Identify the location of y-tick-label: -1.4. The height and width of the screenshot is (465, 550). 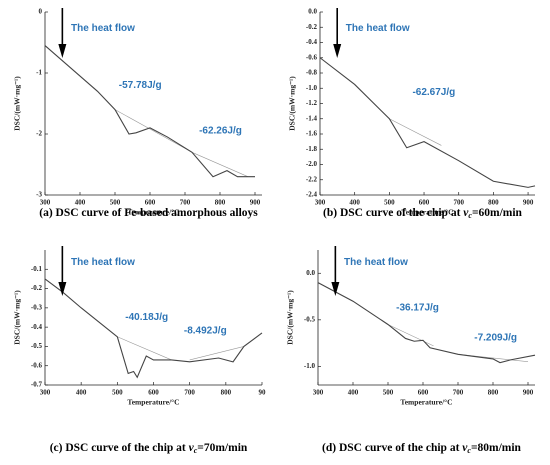
(312, 118).